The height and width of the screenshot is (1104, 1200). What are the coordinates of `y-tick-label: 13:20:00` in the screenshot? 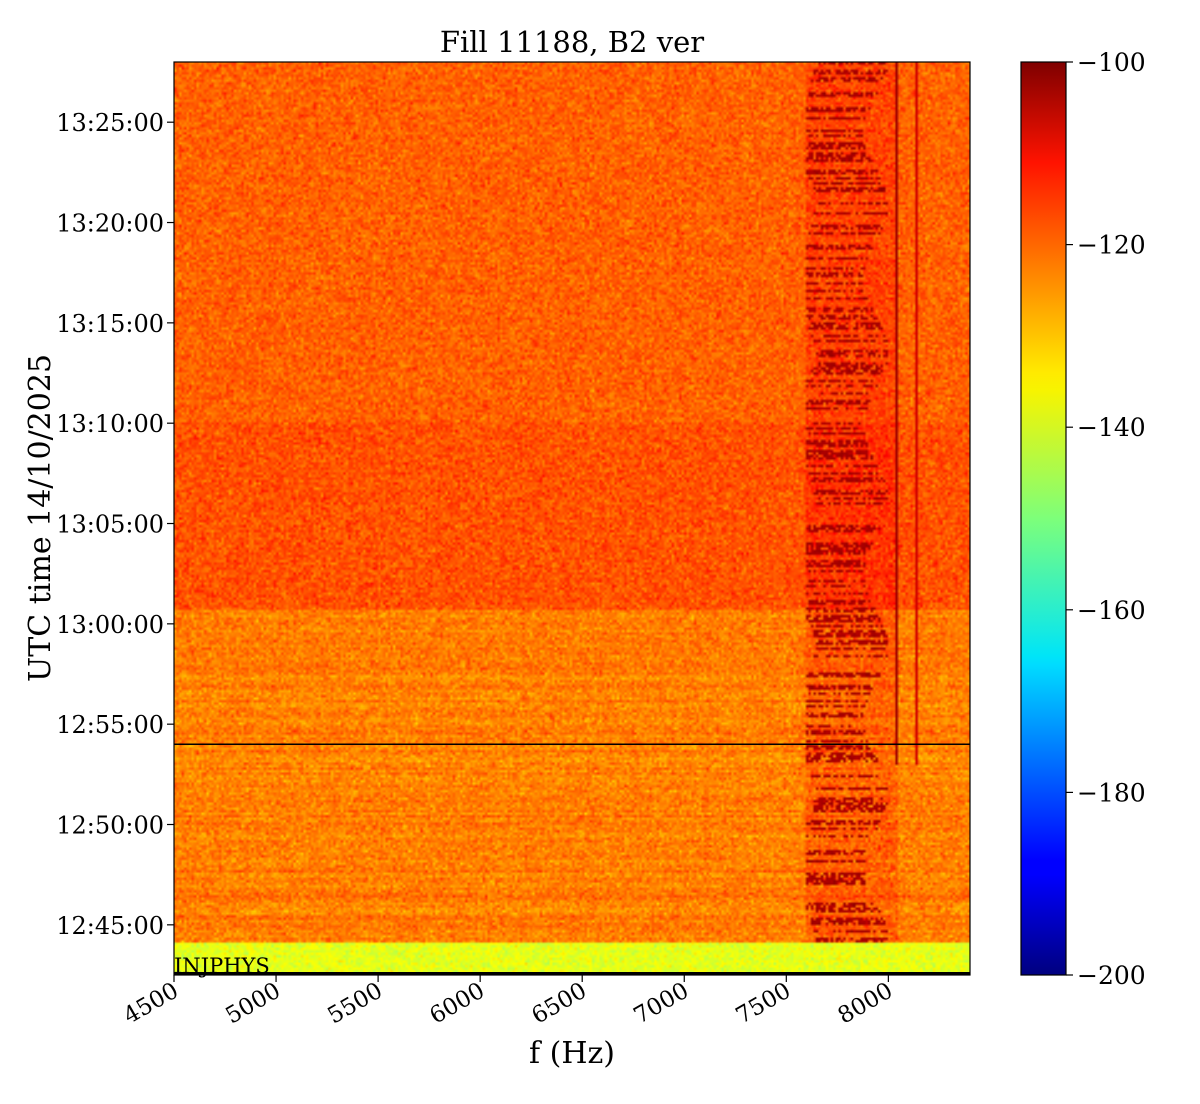 It's located at (110, 224).